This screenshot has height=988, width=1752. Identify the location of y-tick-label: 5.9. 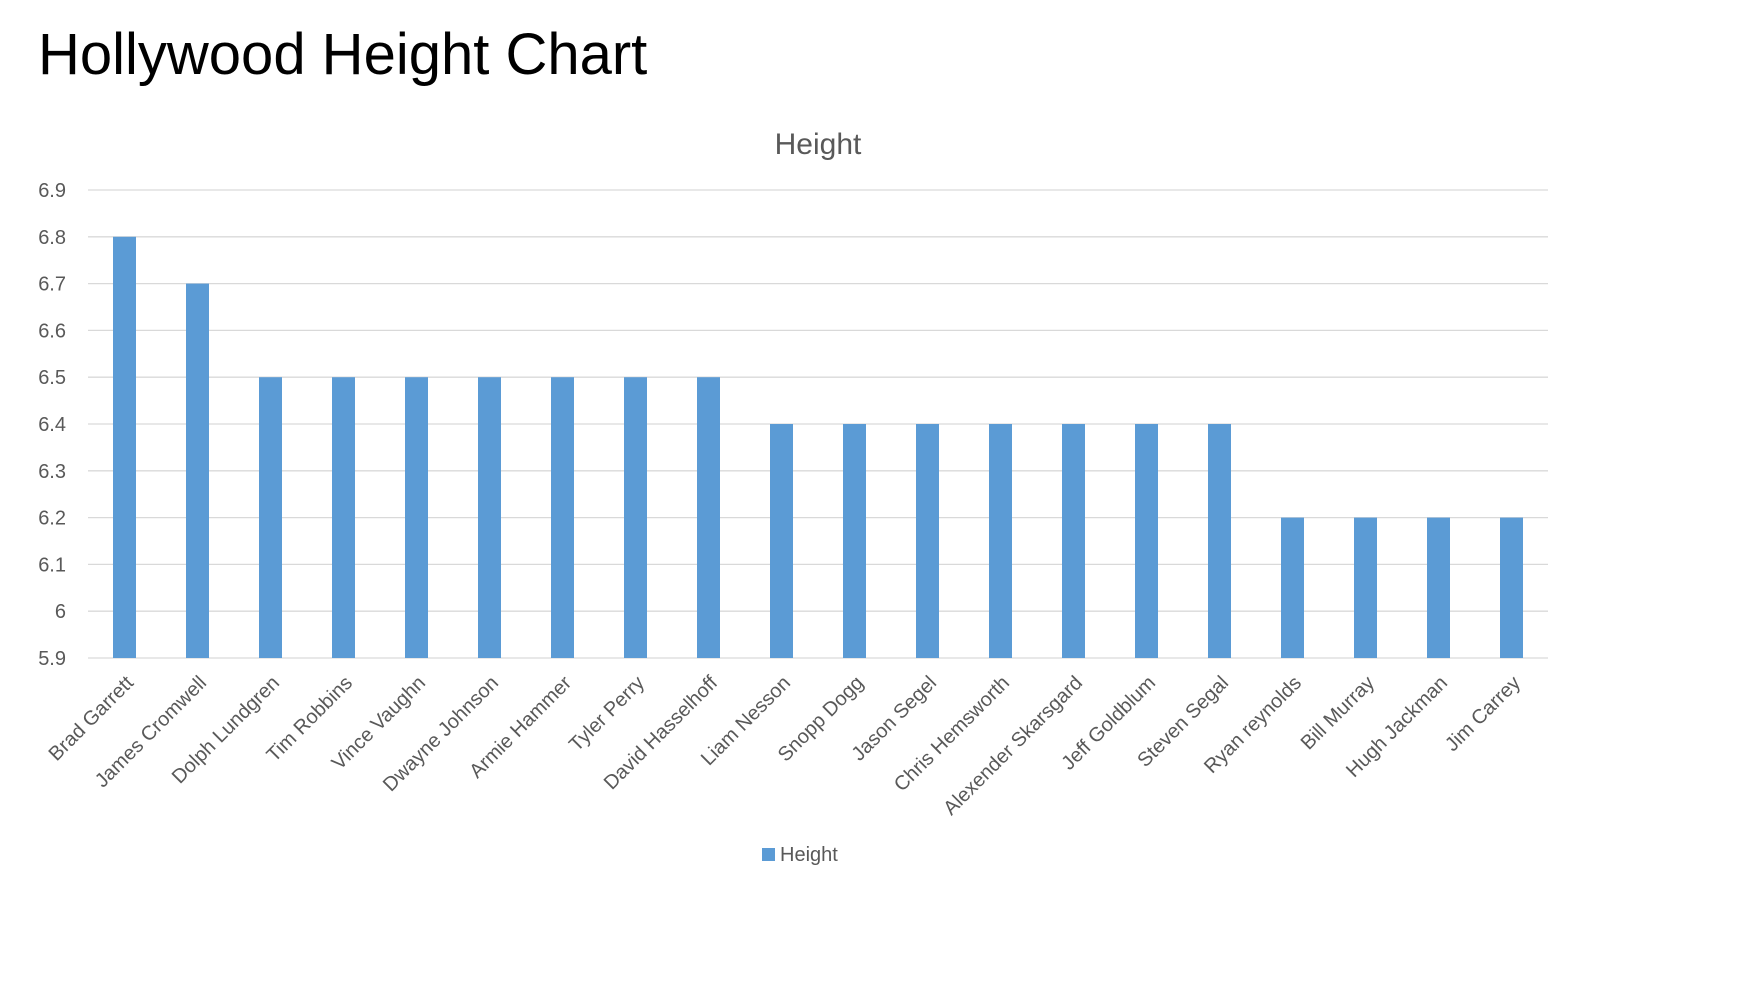
(52, 659).